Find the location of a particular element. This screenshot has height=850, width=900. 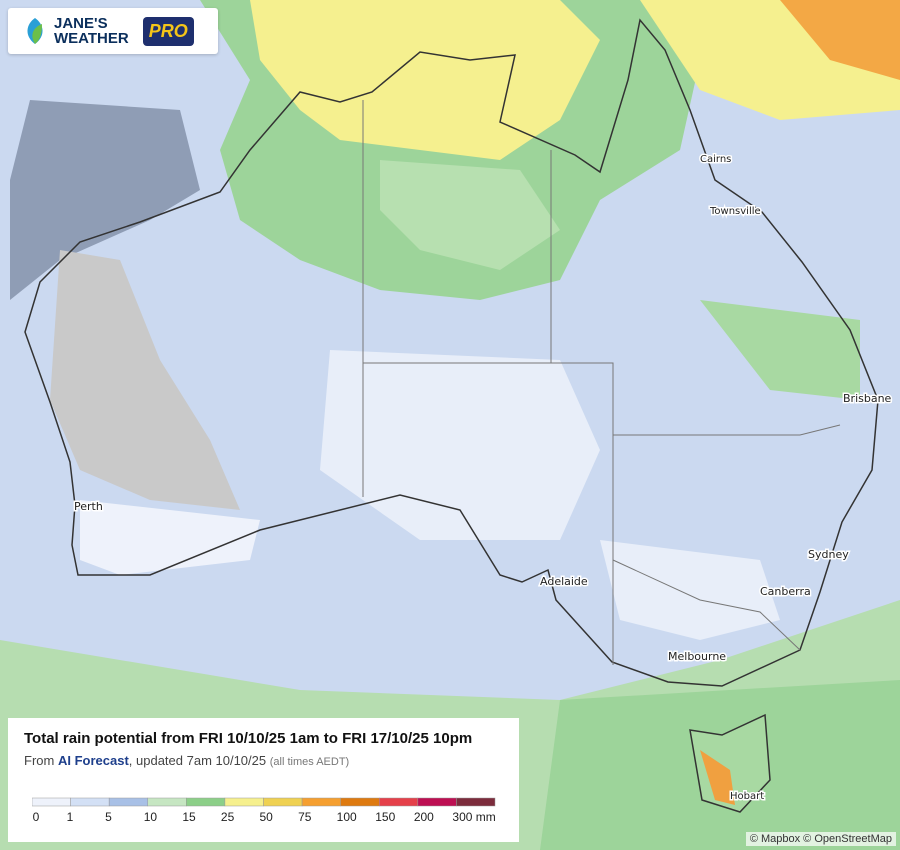

scale-label: 300 mm is located at coordinates (473, 817).